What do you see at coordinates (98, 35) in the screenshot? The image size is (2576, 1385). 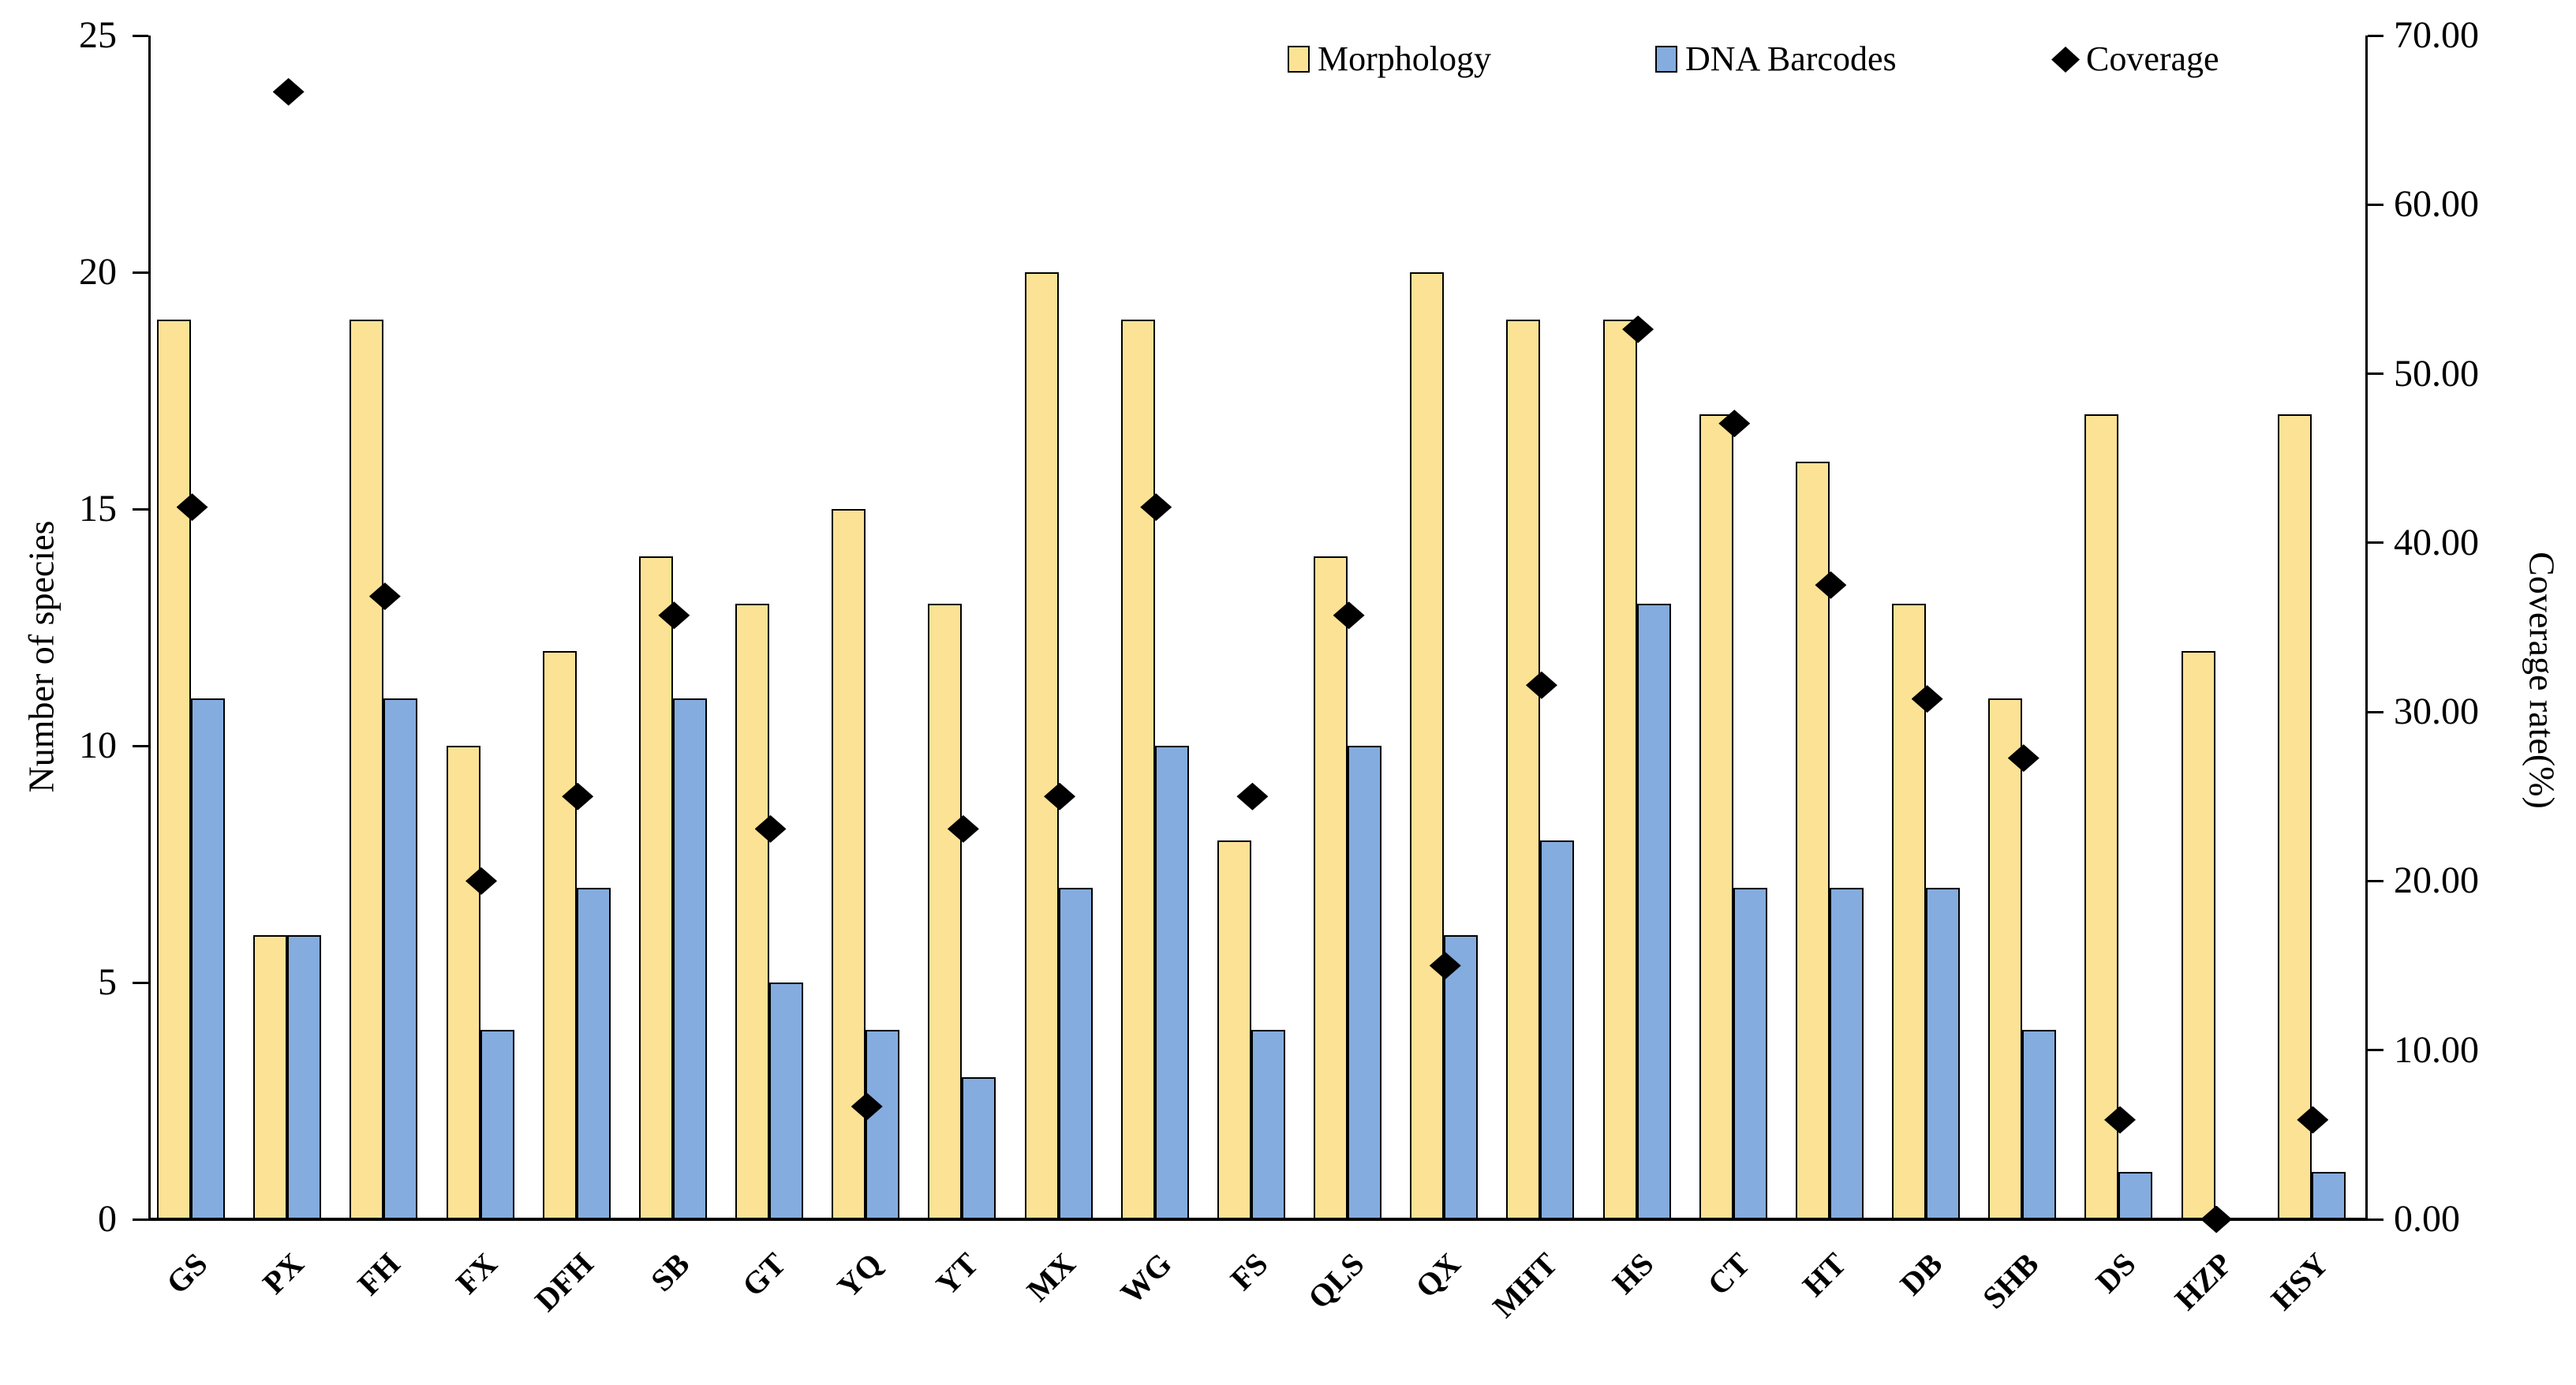 I see `left-axis-tick-label-25: 25` at bounding box center [98, 35].